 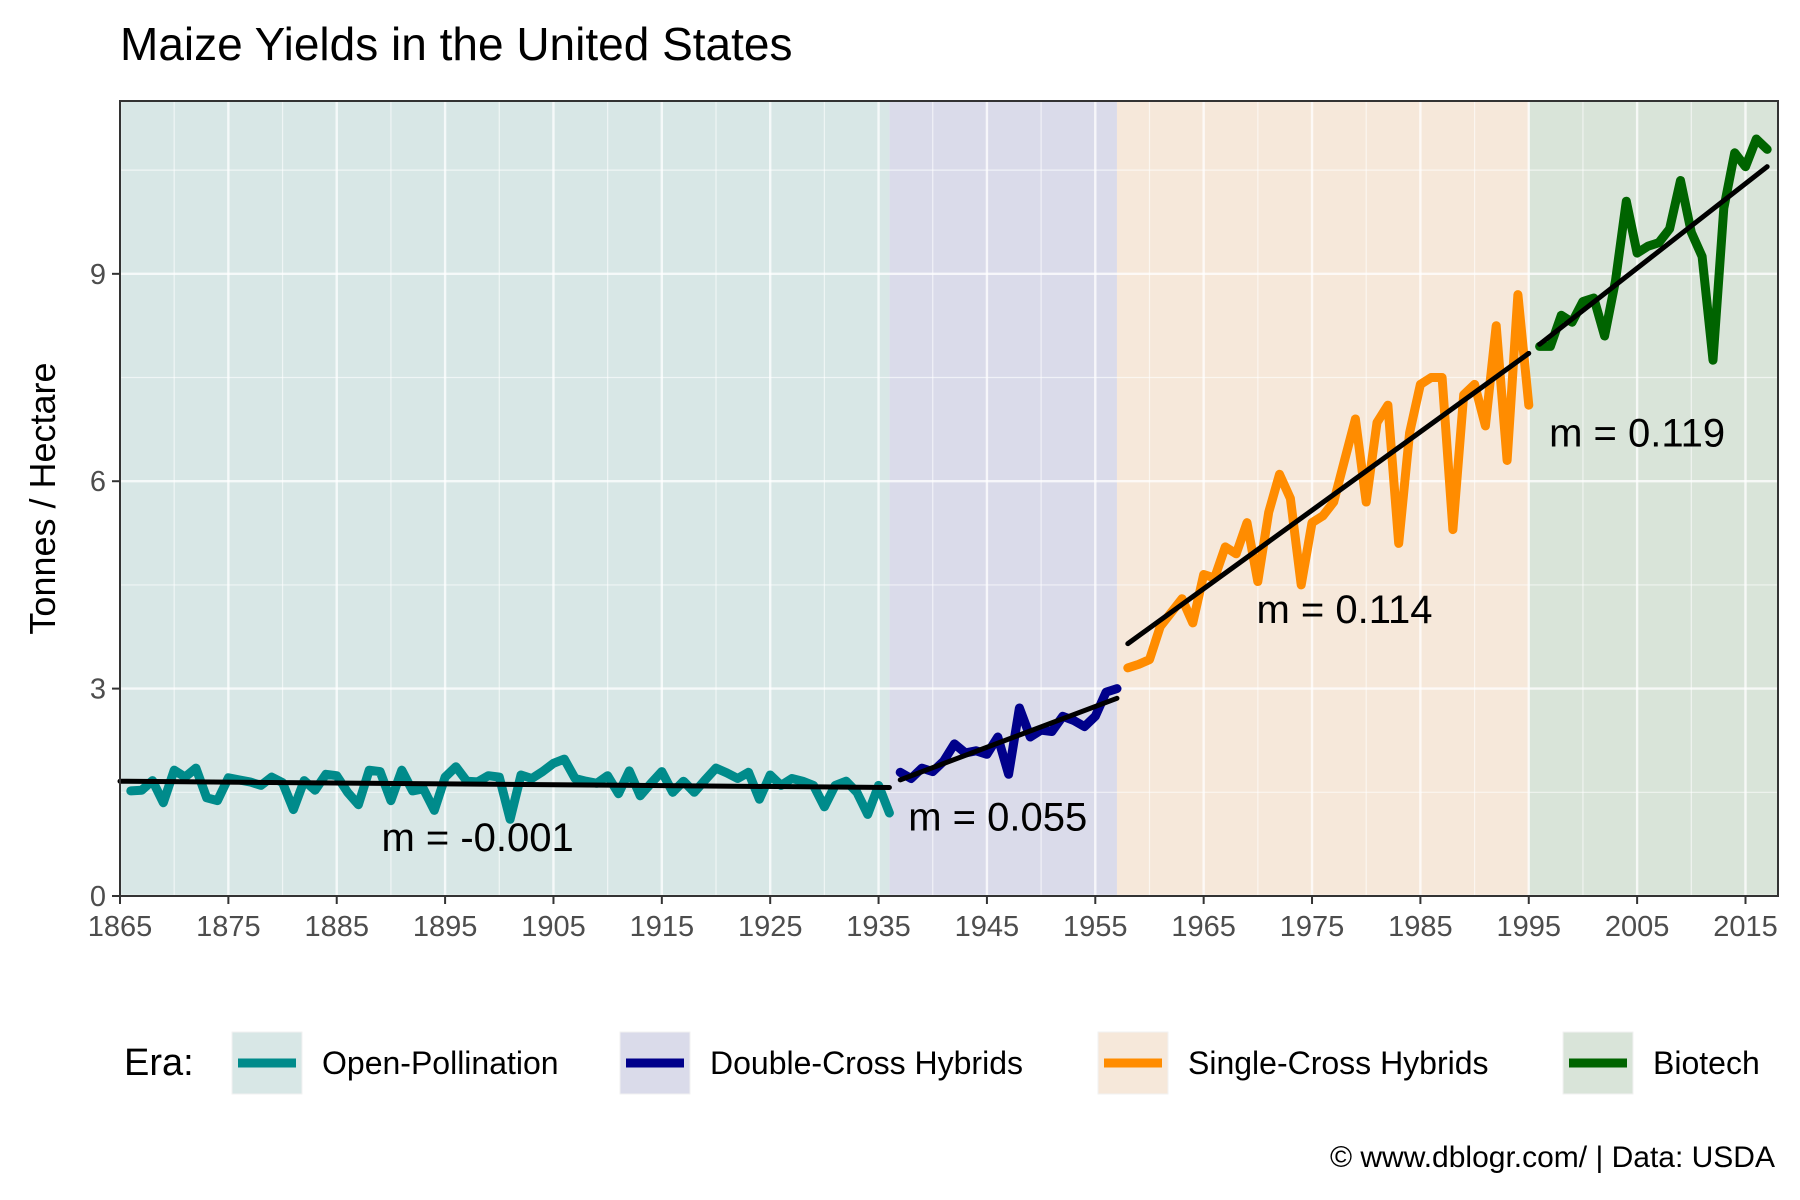 I want to click on x-tick-label: 1965, so click(x=1203, y=927).